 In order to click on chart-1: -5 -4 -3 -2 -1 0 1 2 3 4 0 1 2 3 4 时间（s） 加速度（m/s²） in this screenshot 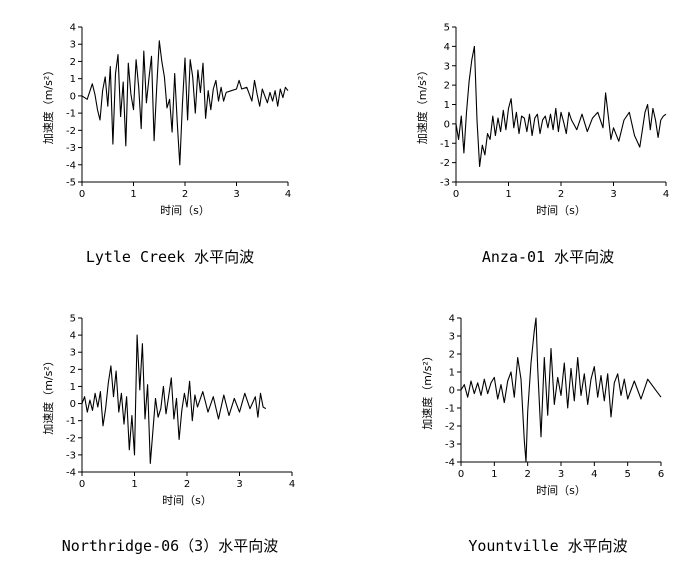, I will do `click(166, 120)`.